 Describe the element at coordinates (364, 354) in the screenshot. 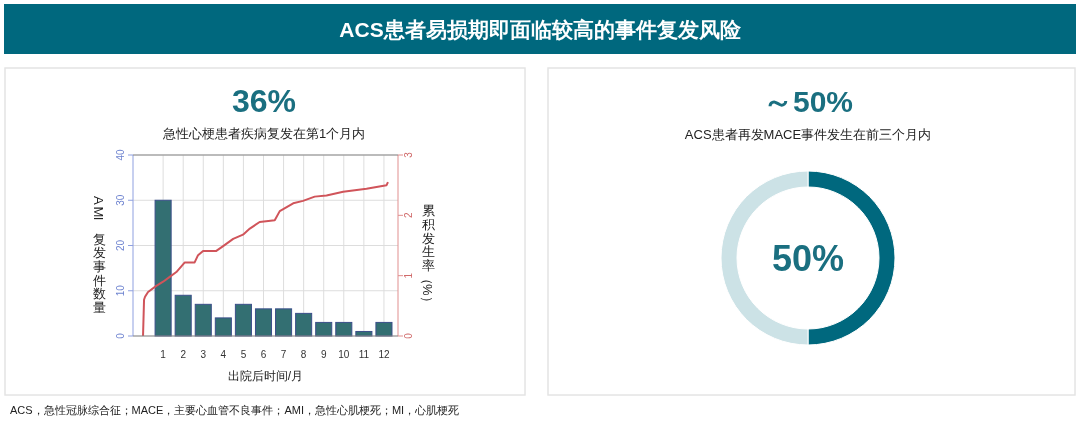

I see `x-tick-label: 11` at that location.